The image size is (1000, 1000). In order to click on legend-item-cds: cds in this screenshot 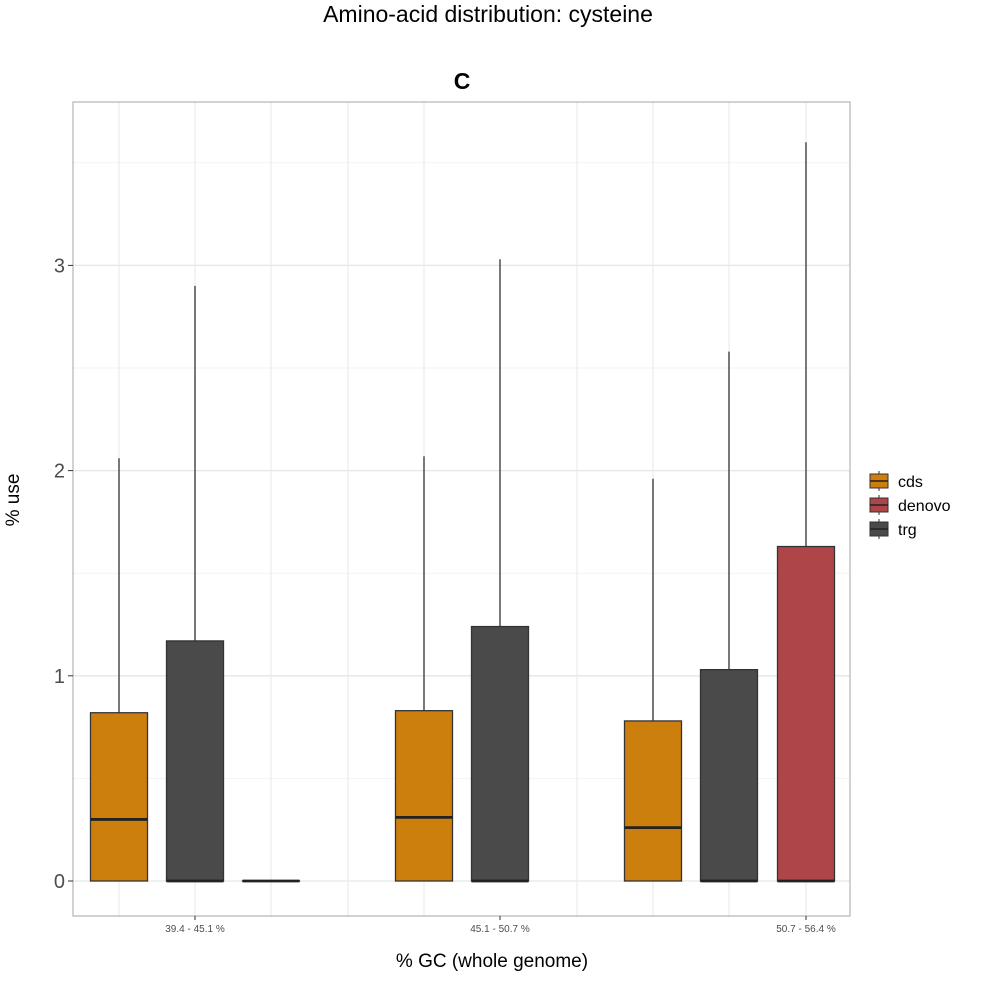, I will do `click(896, 481)`.